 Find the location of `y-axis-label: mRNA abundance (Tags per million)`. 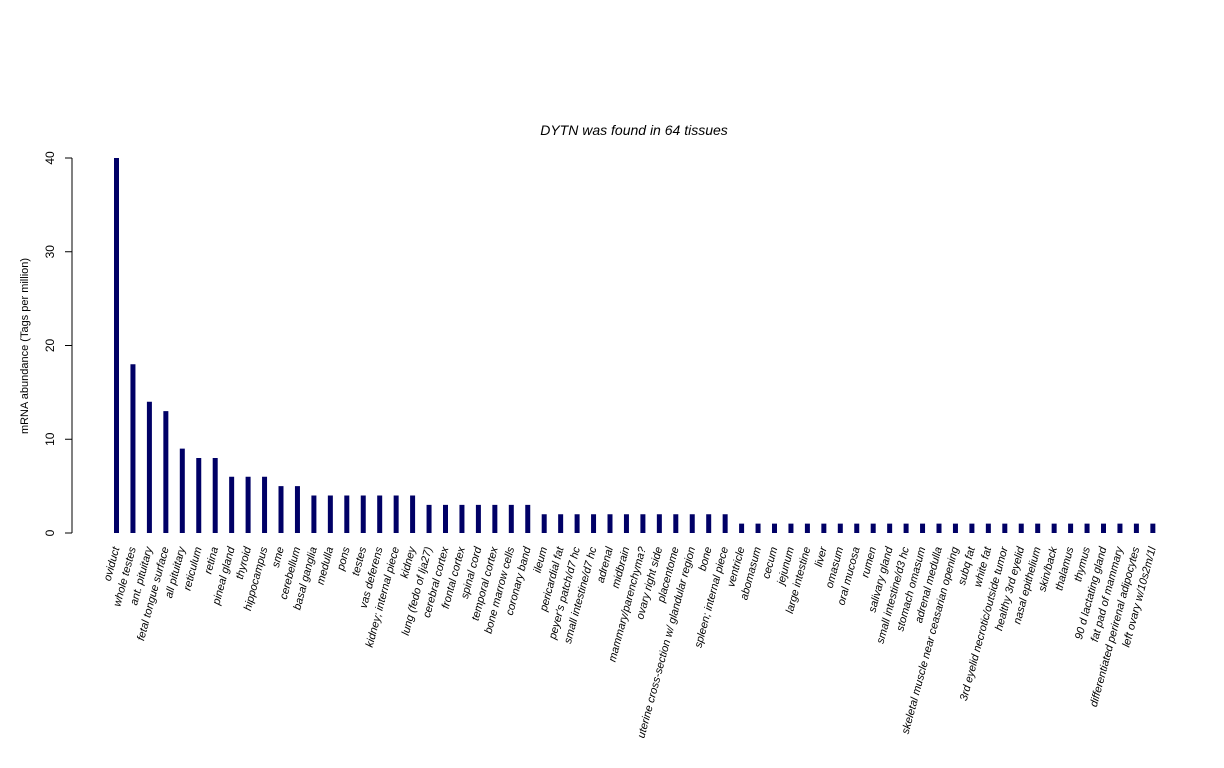

y-axis-label: mRNA abundance (Tags per million) is located at coordinates (25, 346).